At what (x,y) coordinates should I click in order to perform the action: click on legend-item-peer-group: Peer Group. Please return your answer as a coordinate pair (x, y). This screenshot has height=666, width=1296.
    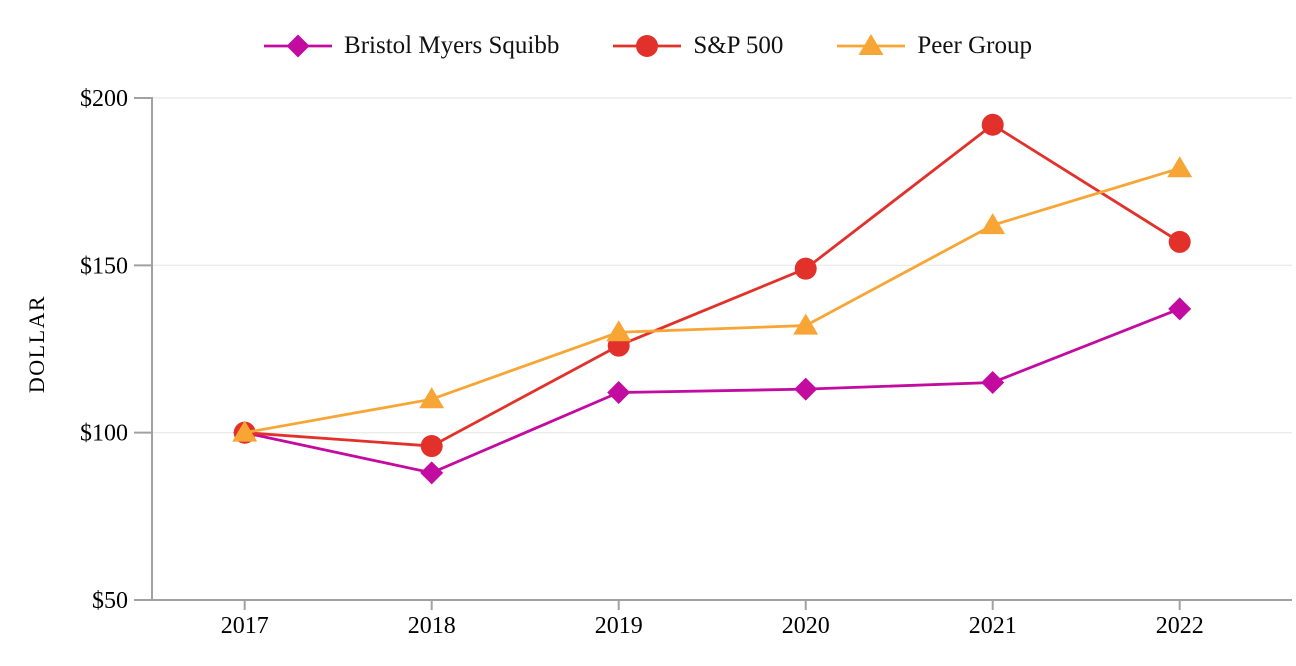
    Looking at the image, I should click on (934, 46).